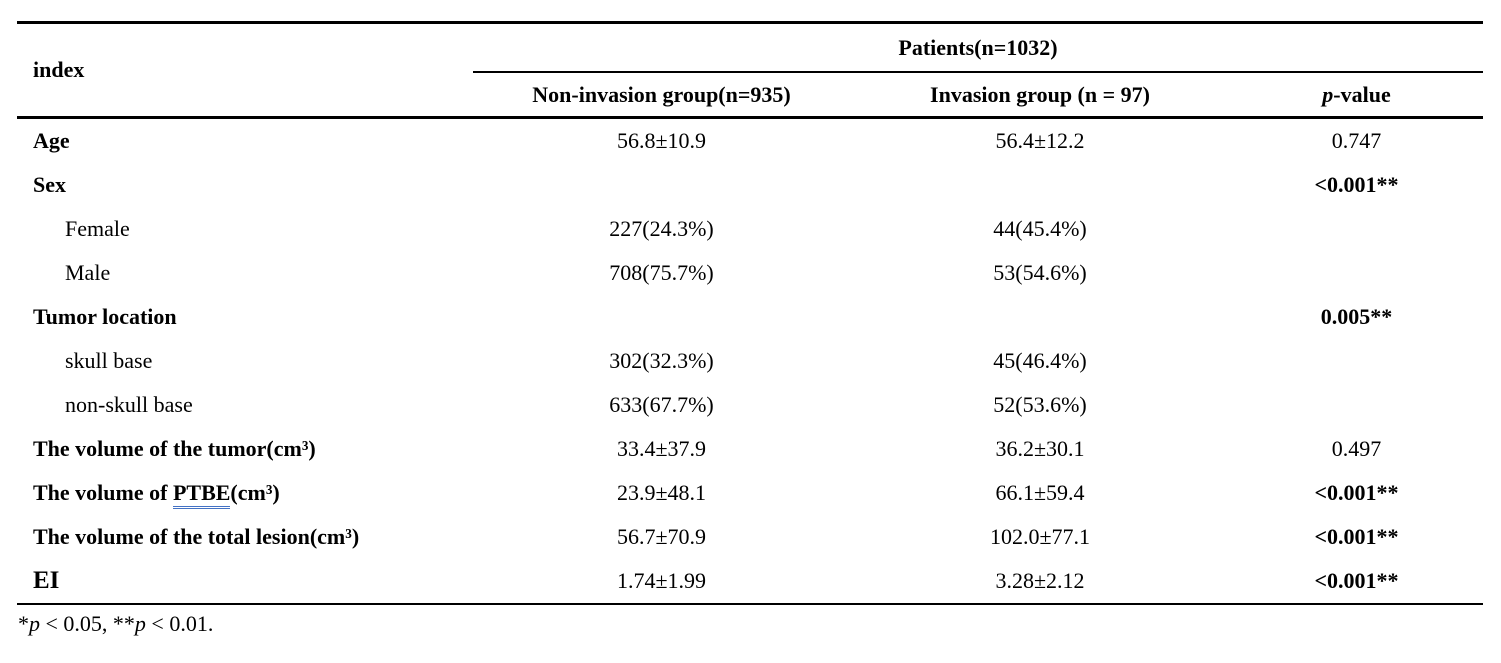  I want to click on value-cell: 56.8±10.9, so click(661, 140).